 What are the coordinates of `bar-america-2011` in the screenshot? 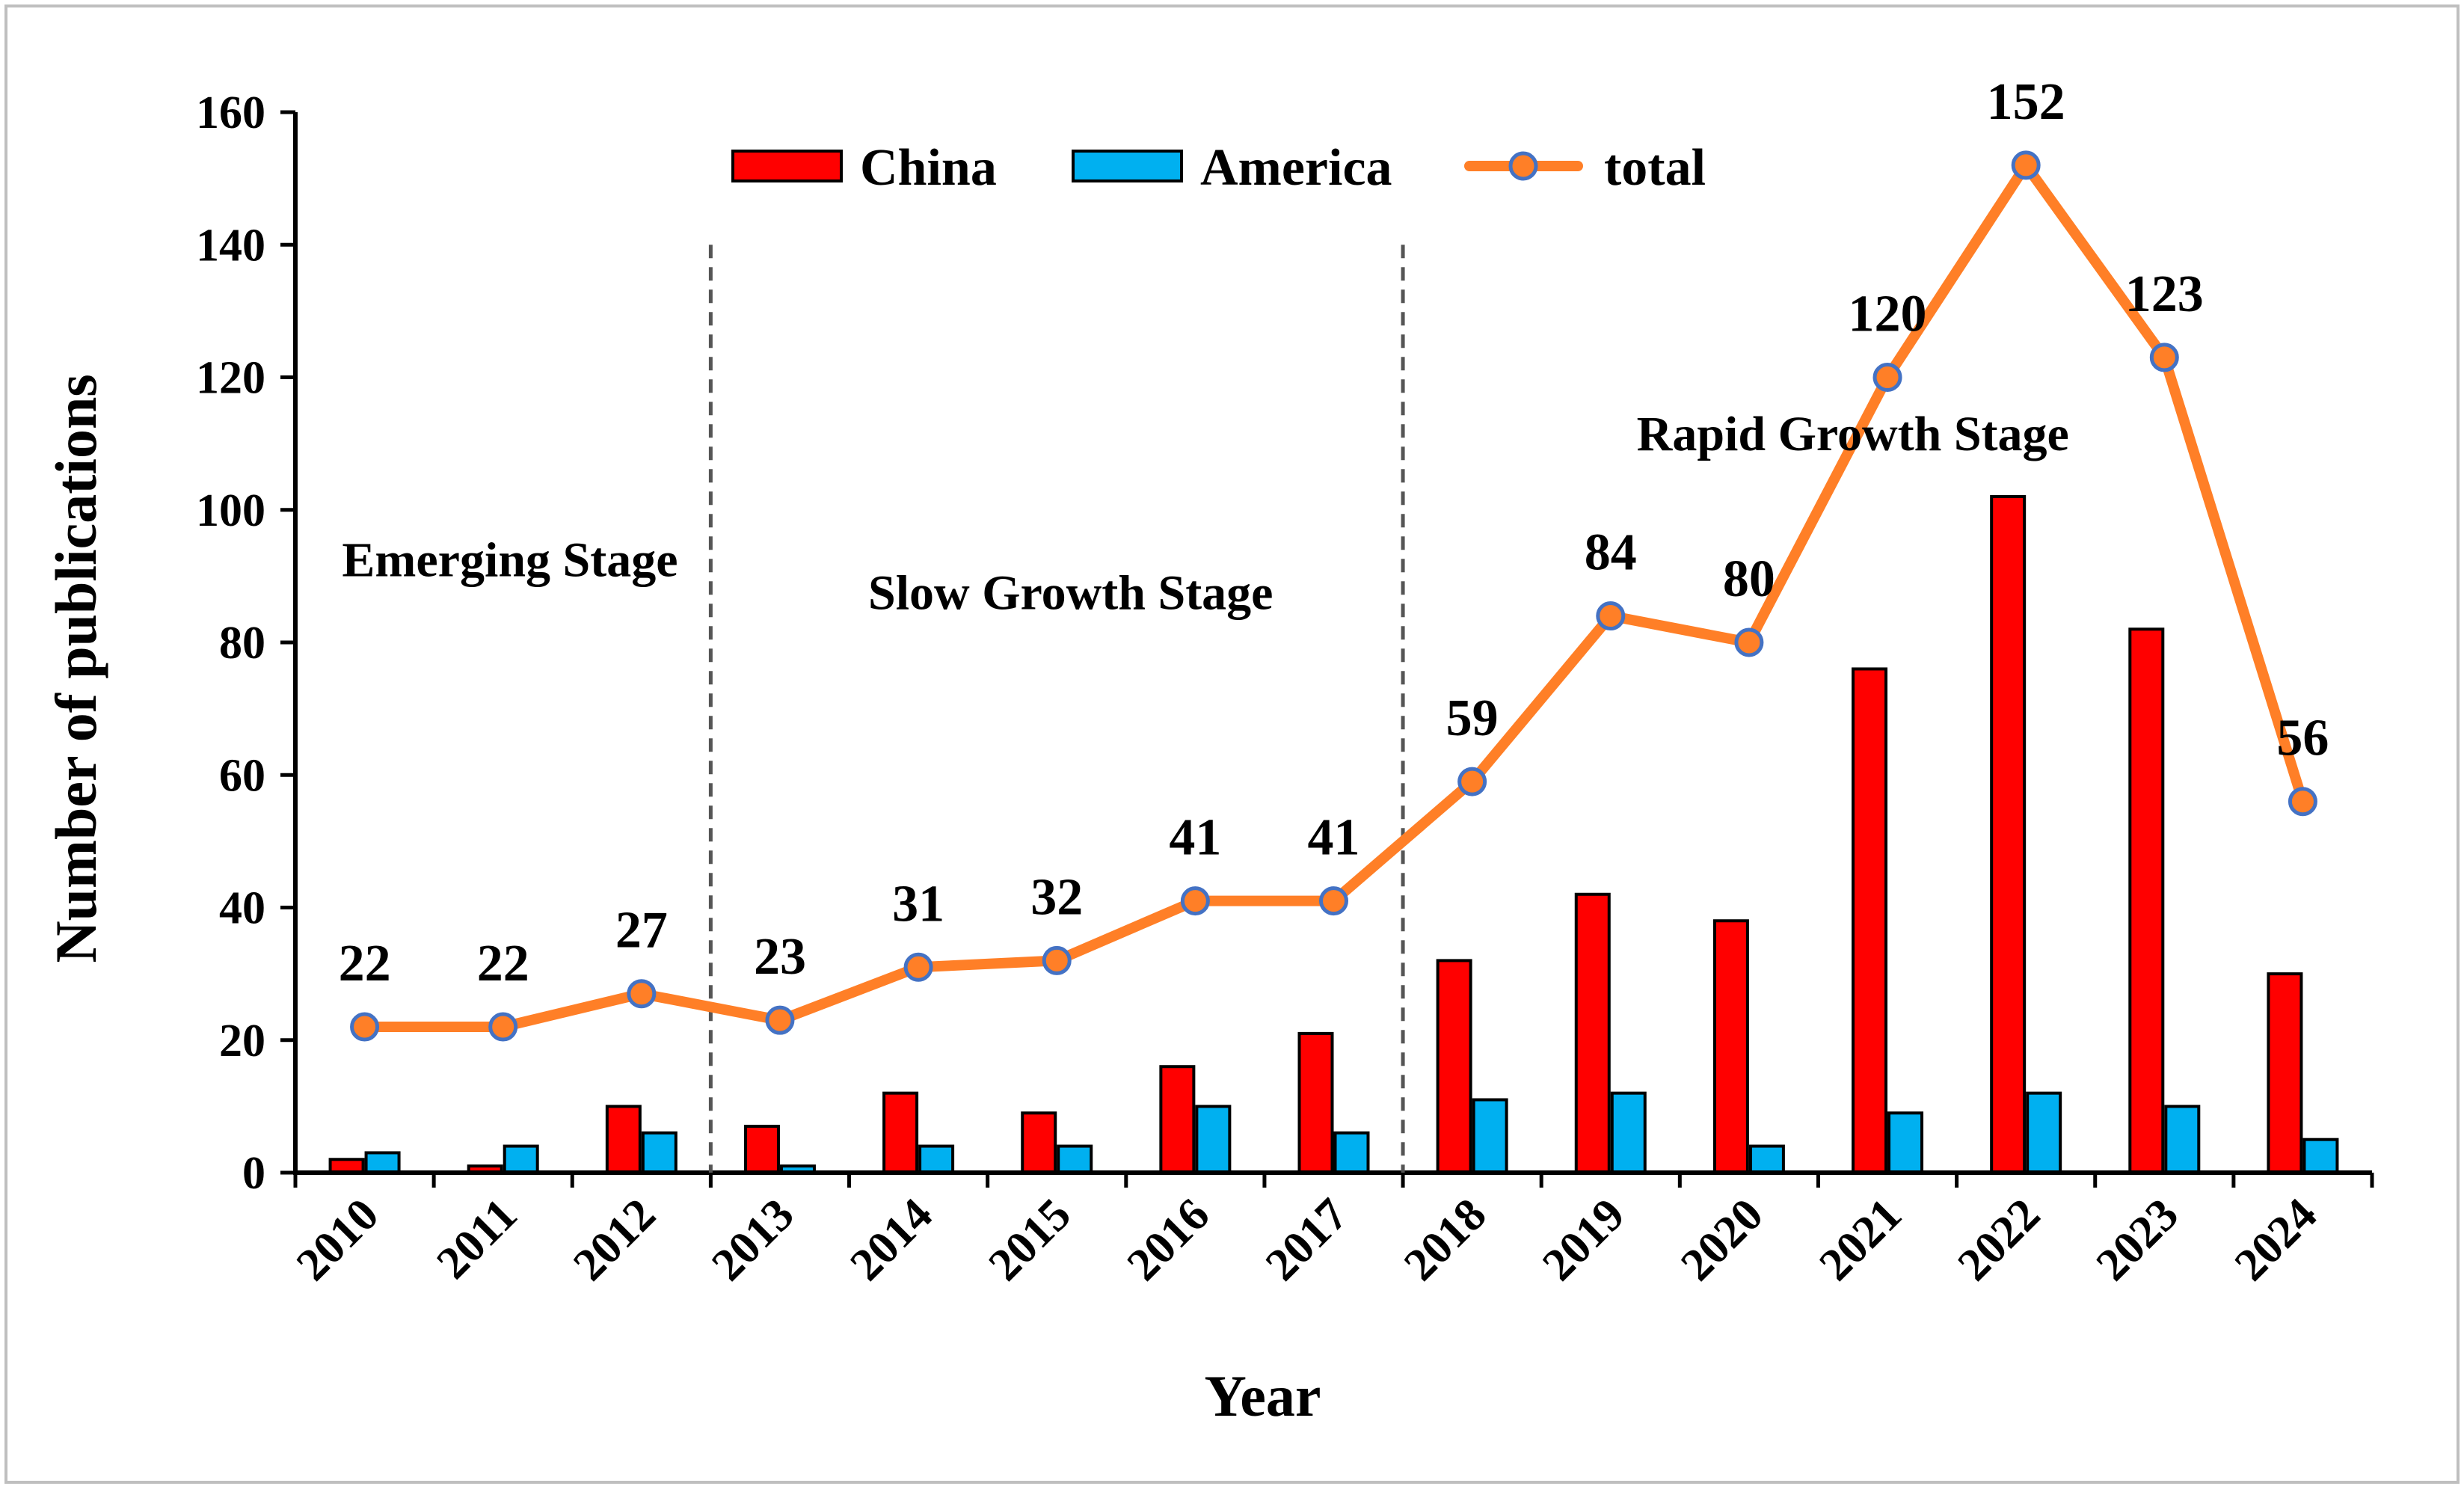 It's located at (521, 1159).